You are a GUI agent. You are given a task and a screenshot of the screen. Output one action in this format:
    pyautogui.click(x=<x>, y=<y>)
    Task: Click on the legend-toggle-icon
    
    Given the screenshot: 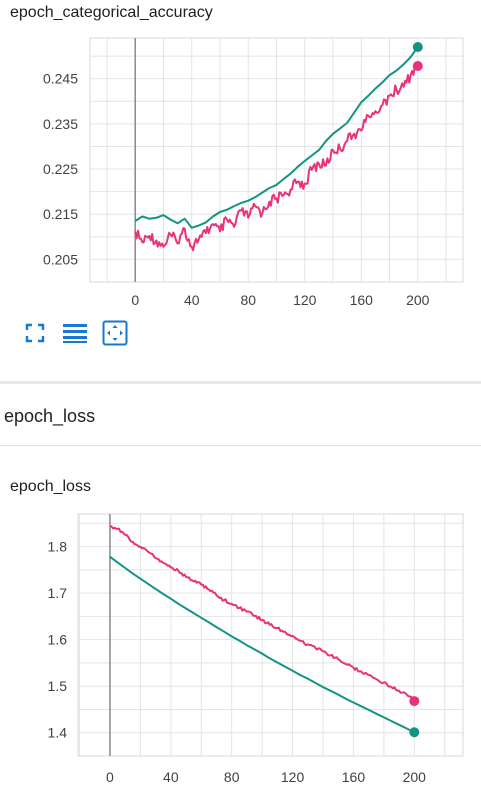 What is the action you would take?
    pyautogui.click(x=75, y=333)
    